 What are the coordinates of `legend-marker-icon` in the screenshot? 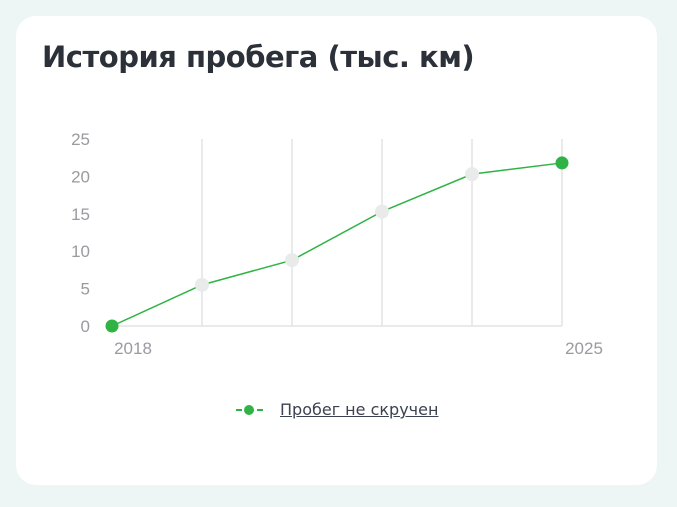 It's located at (249, 410).